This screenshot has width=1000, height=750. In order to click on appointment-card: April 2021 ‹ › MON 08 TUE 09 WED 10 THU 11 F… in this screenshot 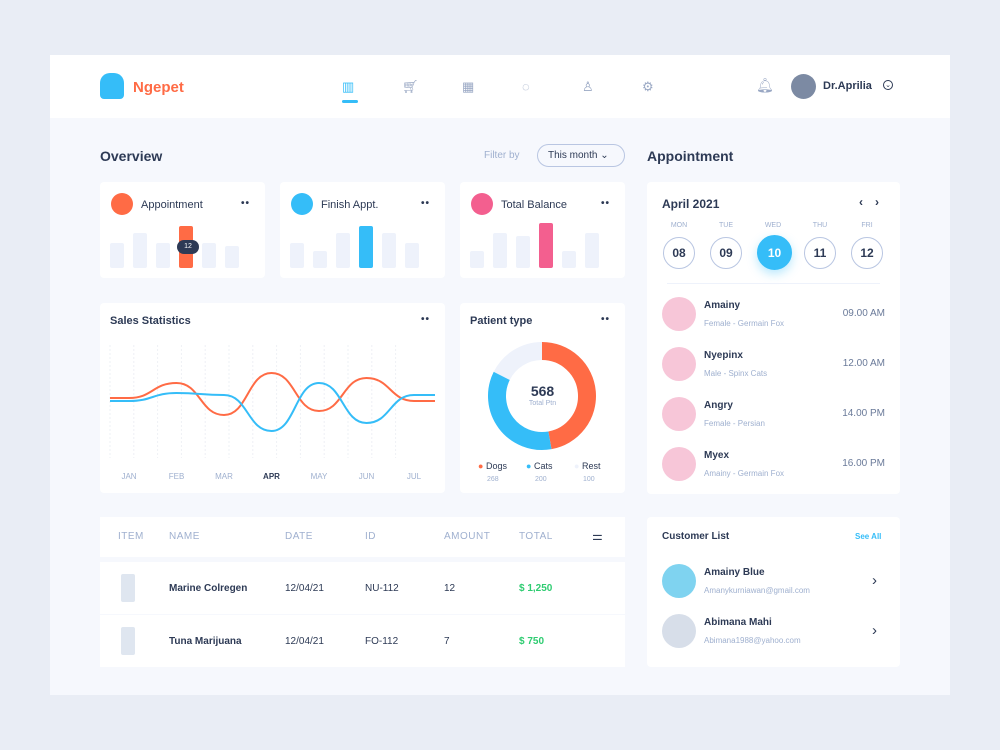, I will do `click(773, 338)`.